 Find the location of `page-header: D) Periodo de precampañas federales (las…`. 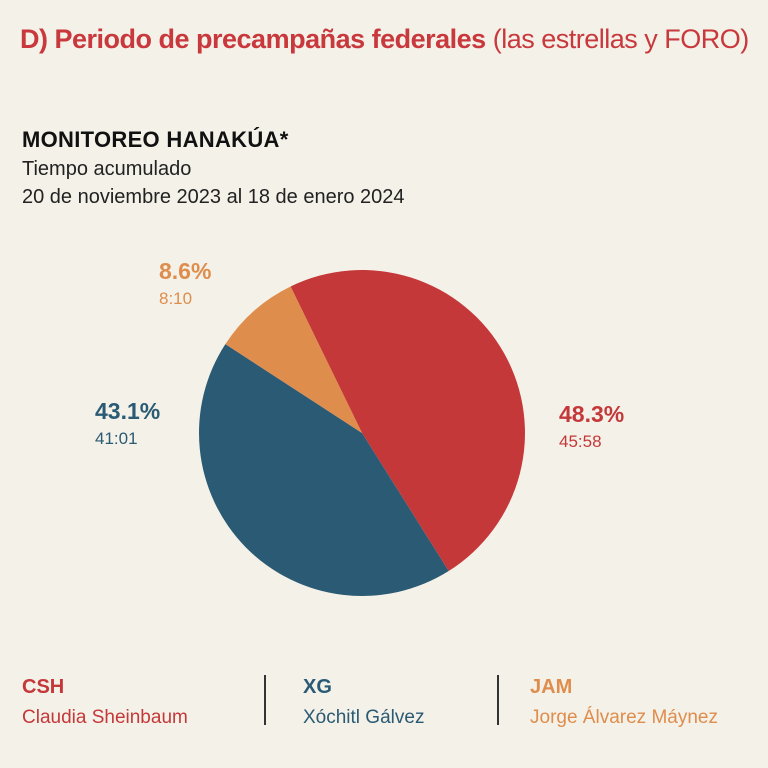

page-header: D) Periodo de precampañas federales (las… is located at coordinates (384, 39).